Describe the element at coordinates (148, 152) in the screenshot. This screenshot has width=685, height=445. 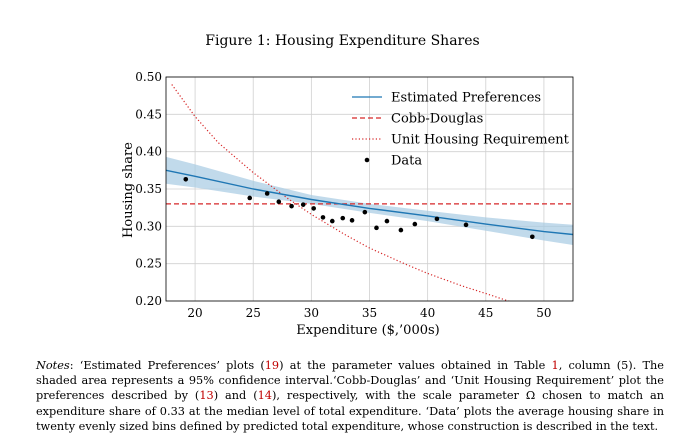
I see `y-tick-label: 0.40` at that location.